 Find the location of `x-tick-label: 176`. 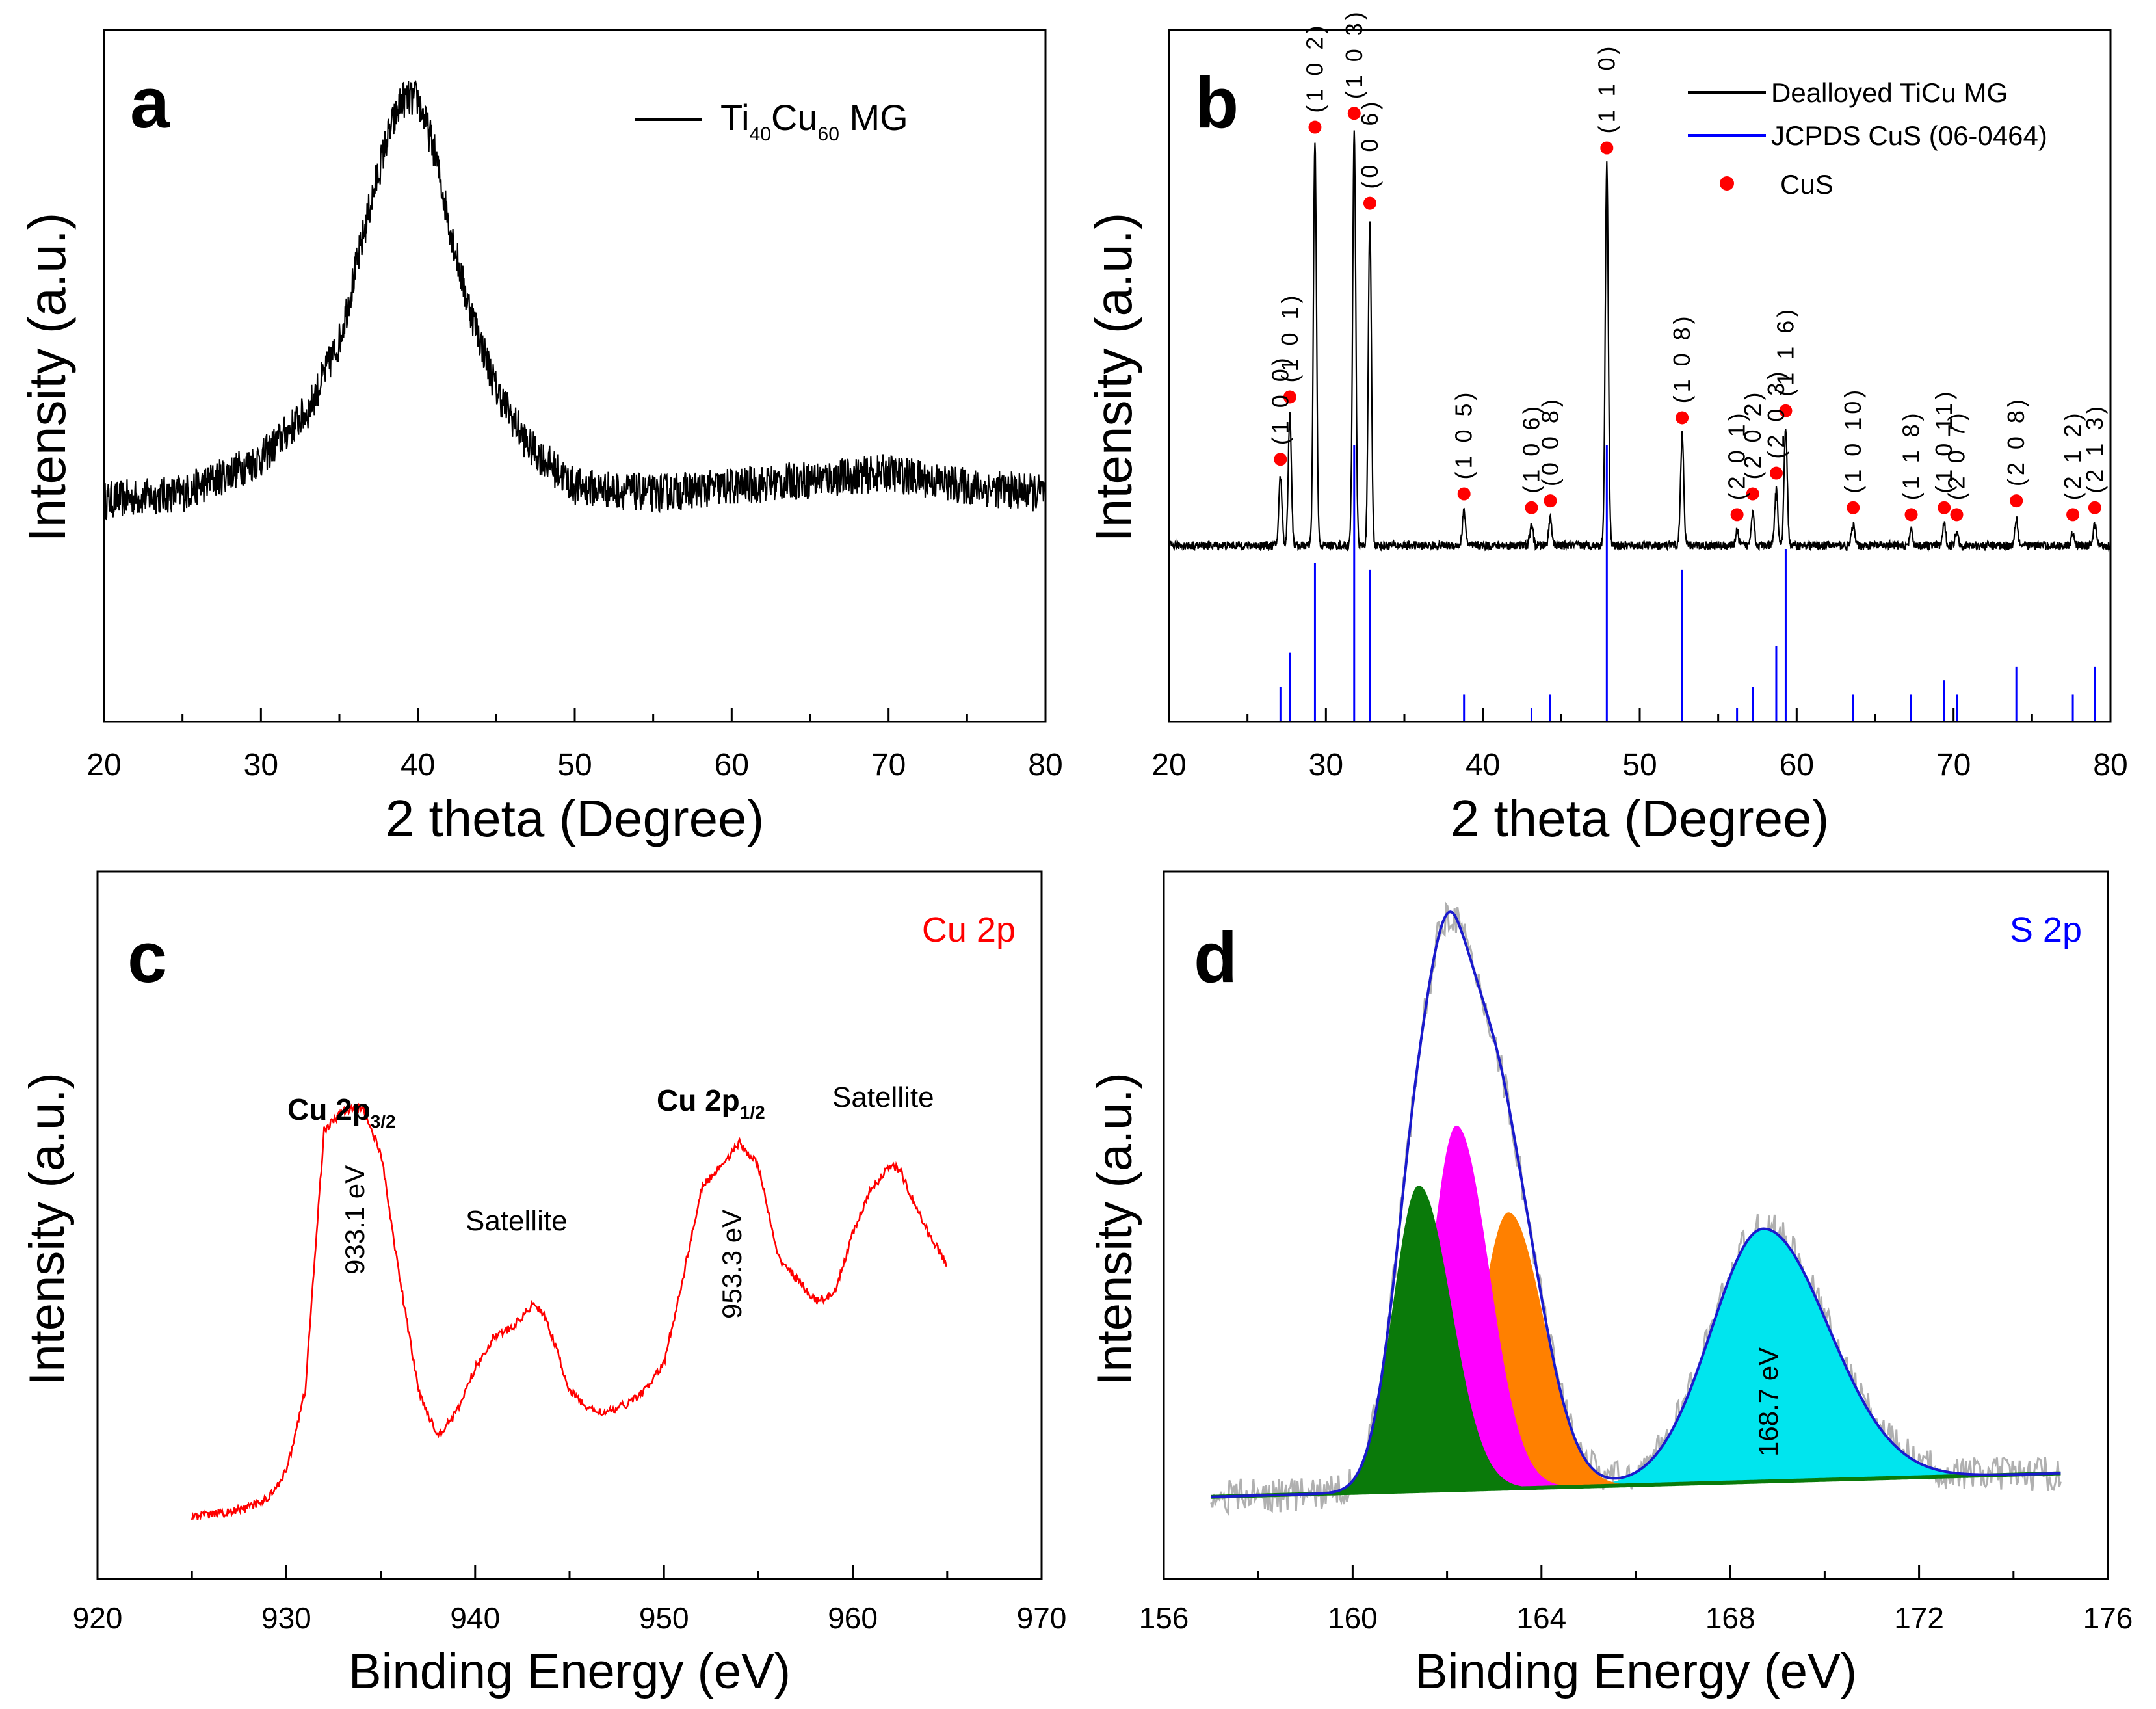

x-tick-label: 176 is located at coordinates (2108, 1618).